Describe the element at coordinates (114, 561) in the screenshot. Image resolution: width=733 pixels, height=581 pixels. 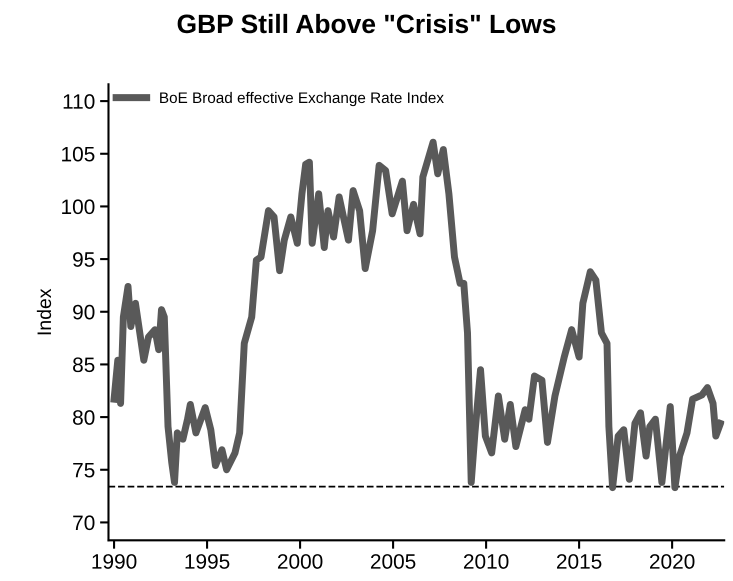
I see `x-tick-label: 1990` at that location.